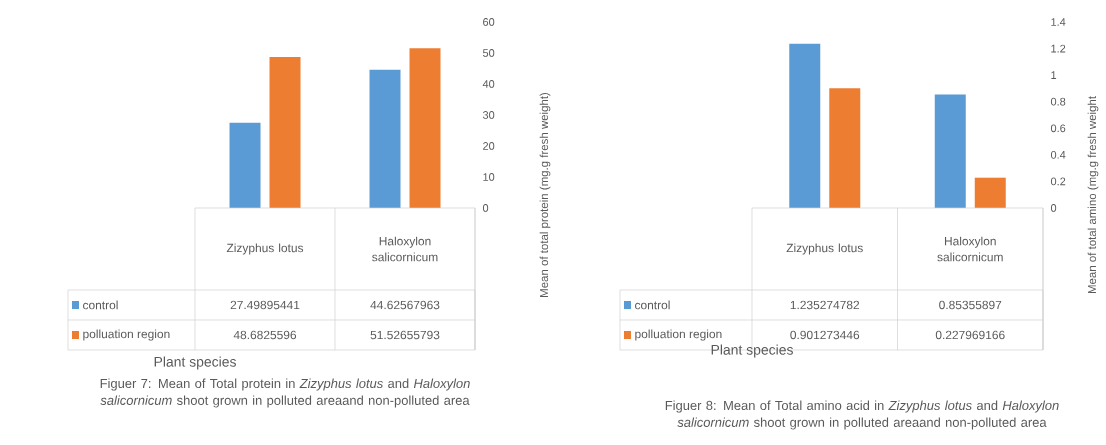 This screenshot has height=445, width=1106. What do you see at coordinates (488, 115) in the screenshot?
I see `y-tick-label: 30` at bounding box center [488, 115].